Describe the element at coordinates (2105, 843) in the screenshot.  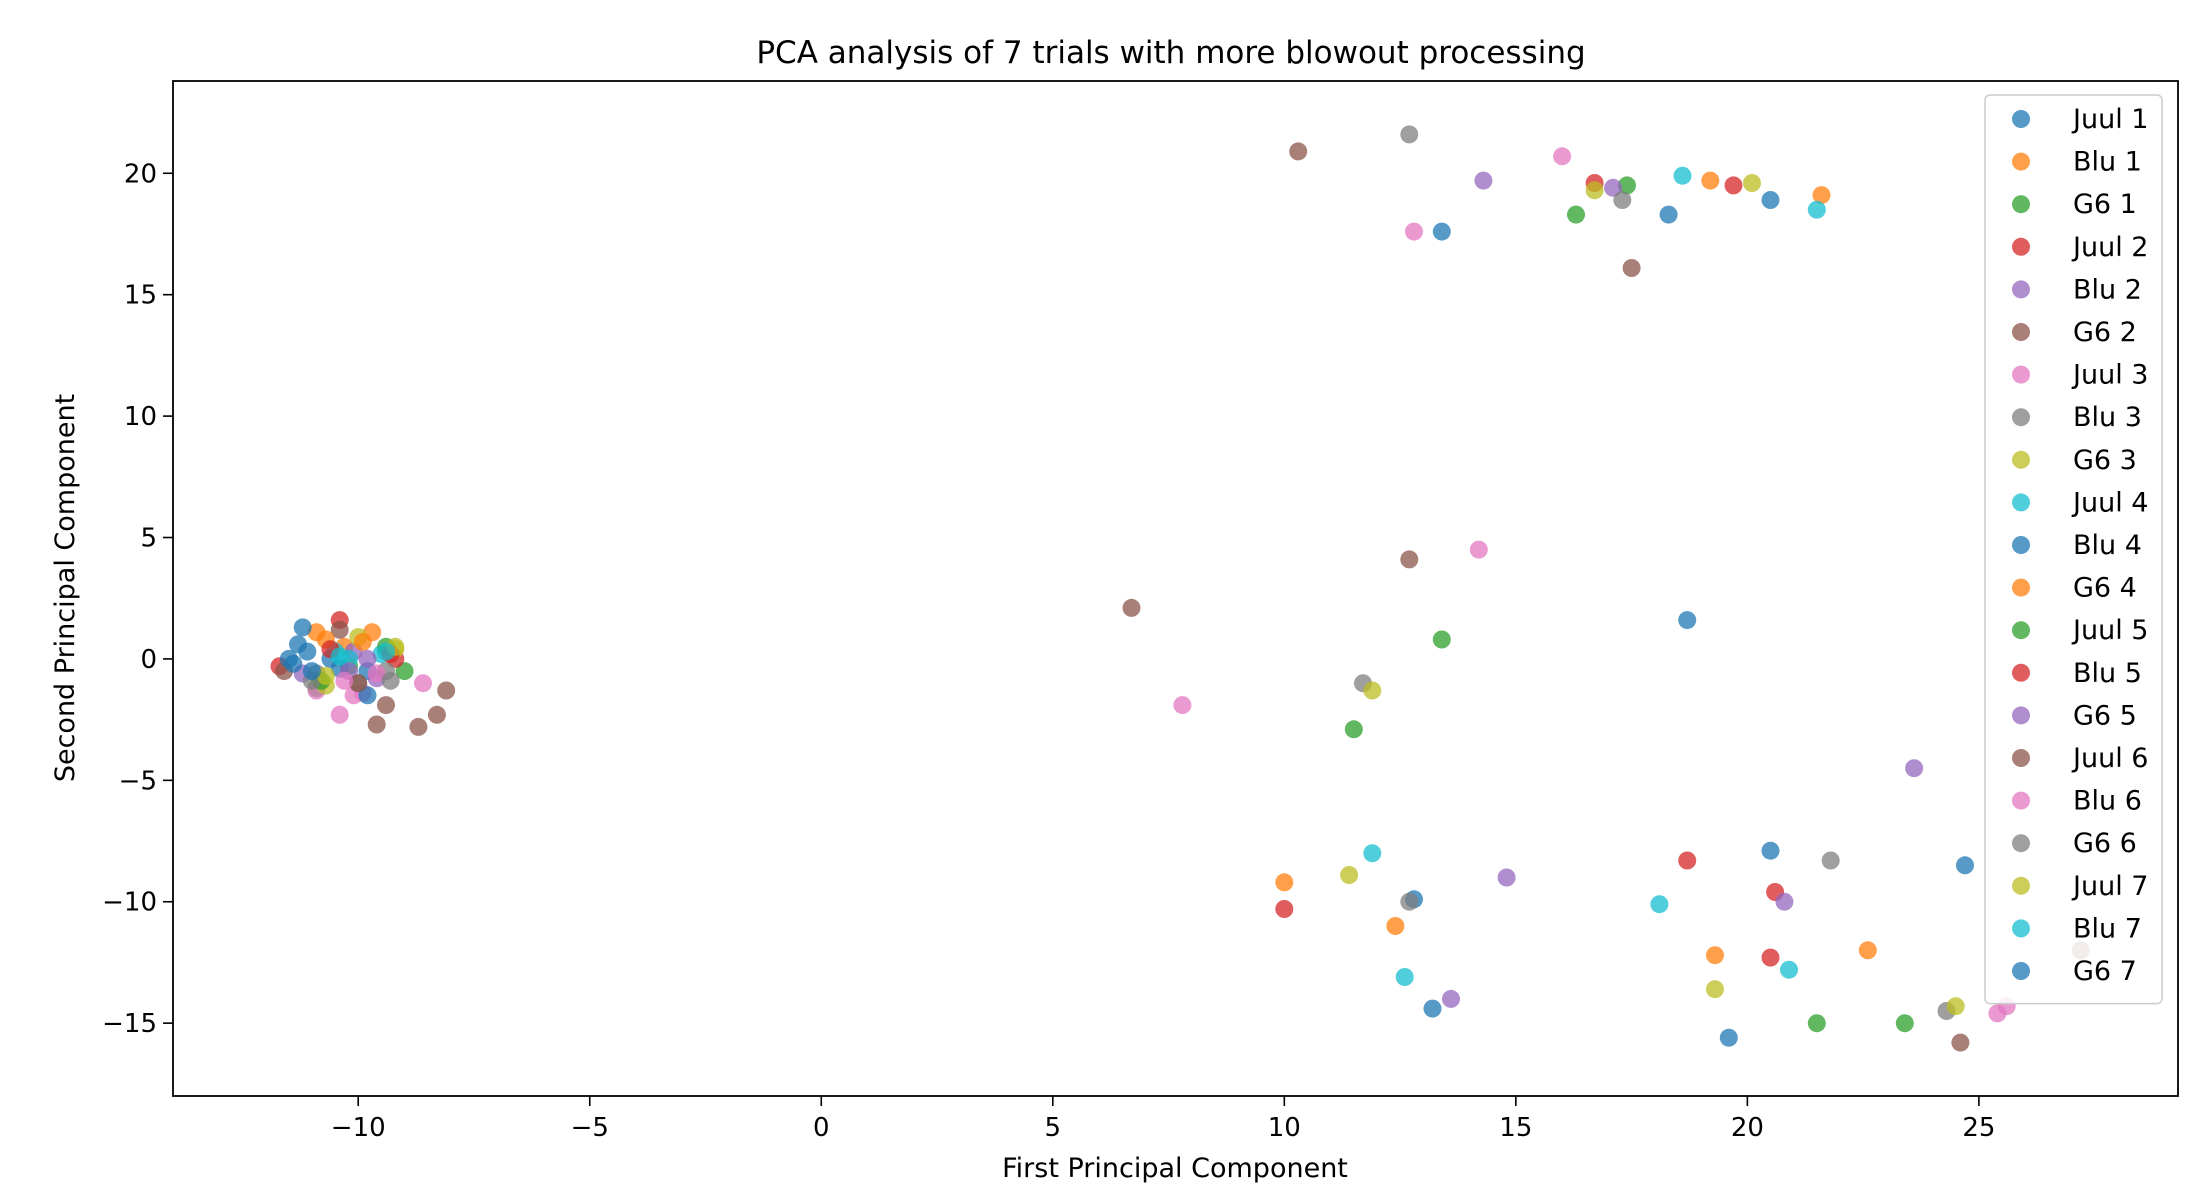
I see `legend-label: G6 6` at that location.